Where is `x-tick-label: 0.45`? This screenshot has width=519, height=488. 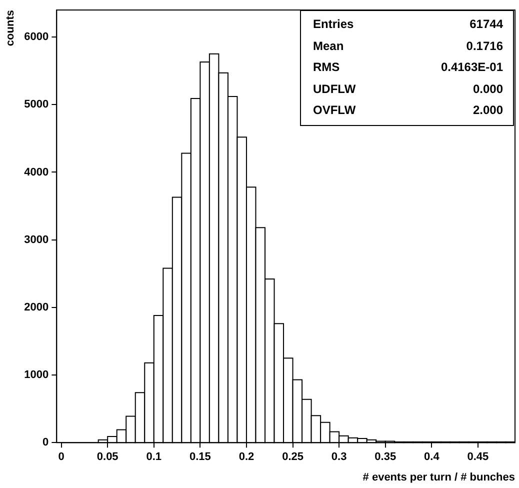 x-tick-label: 0.45 is located at coordinates (478, 457).